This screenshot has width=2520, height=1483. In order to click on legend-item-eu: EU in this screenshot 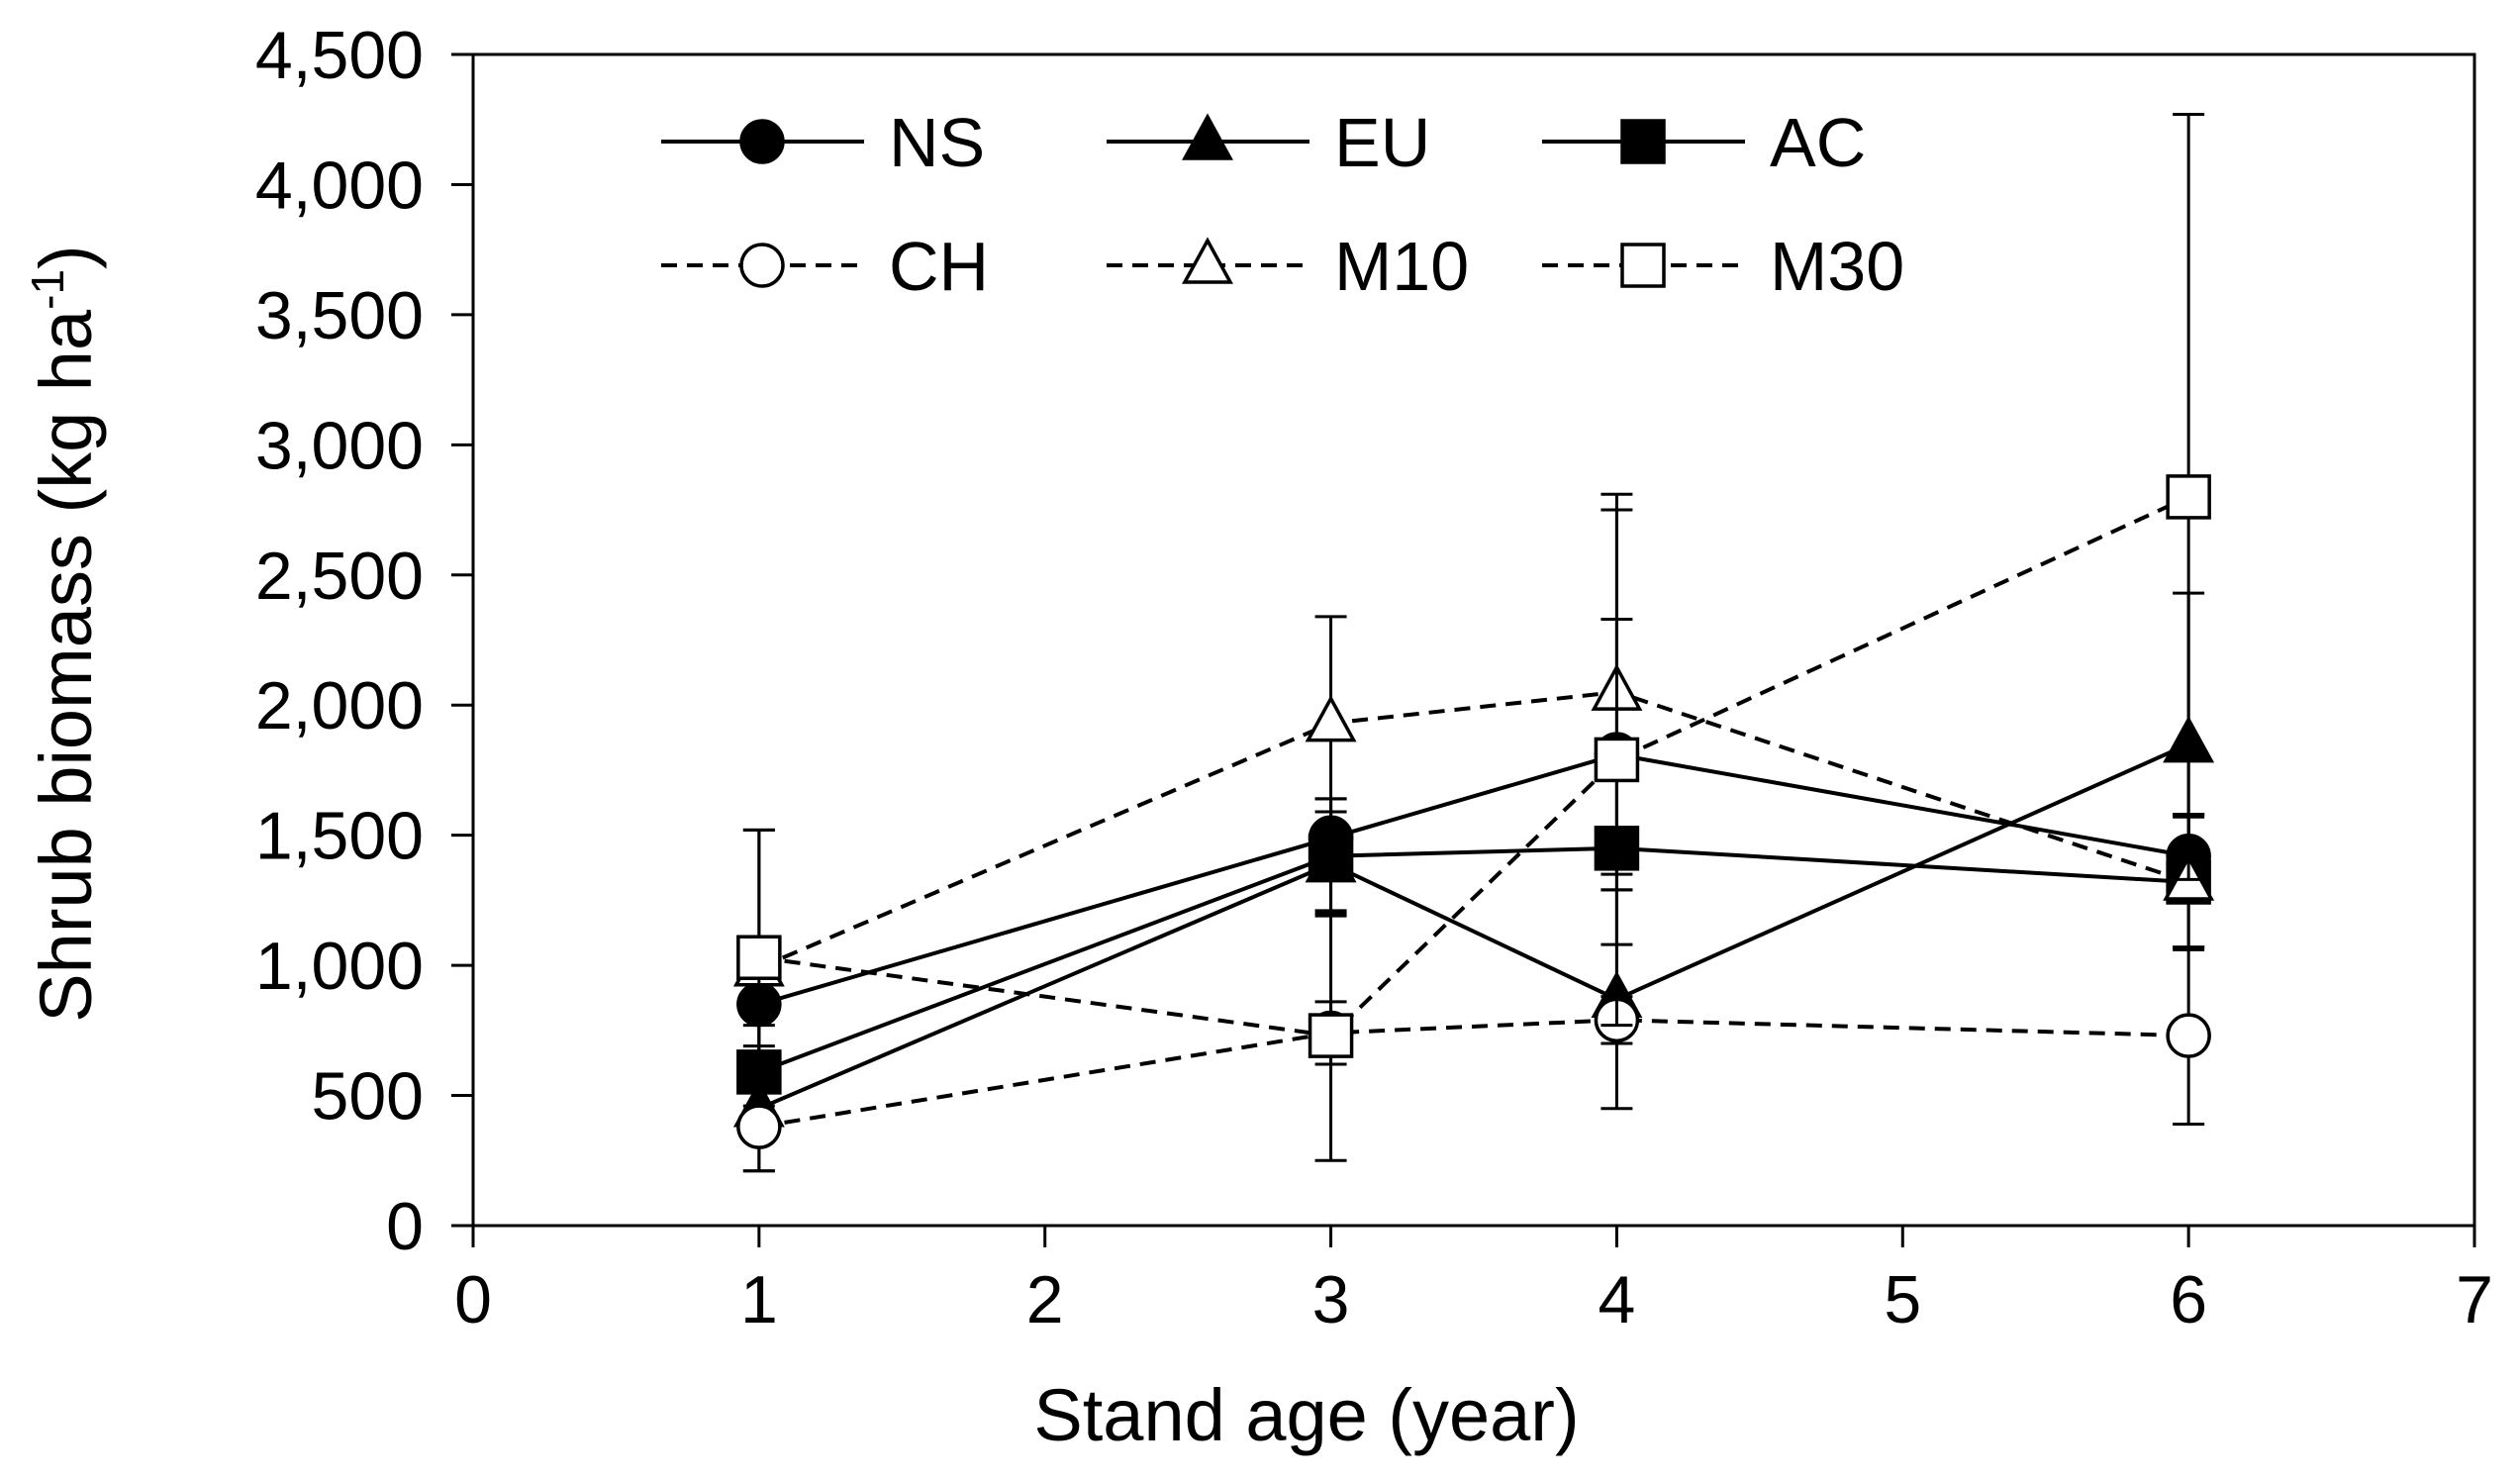, I will do `click(1268, 142)`.